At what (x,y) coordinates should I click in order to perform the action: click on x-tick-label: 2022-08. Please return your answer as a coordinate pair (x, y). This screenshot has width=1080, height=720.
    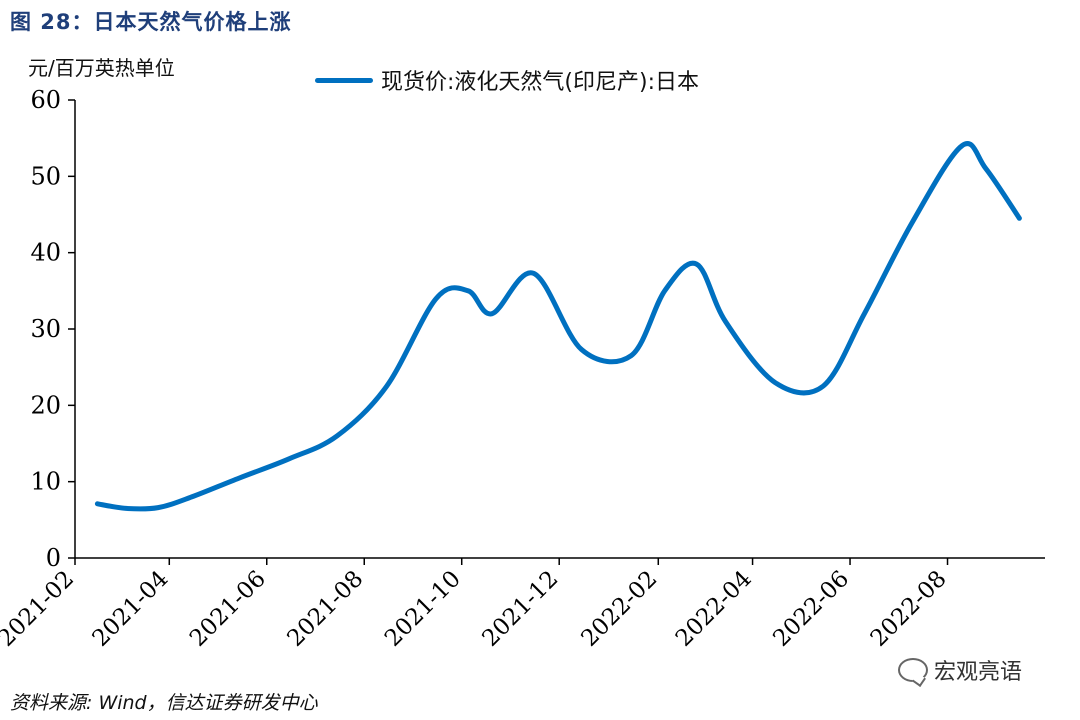
    Looking at the image, I should click on (909, 609).